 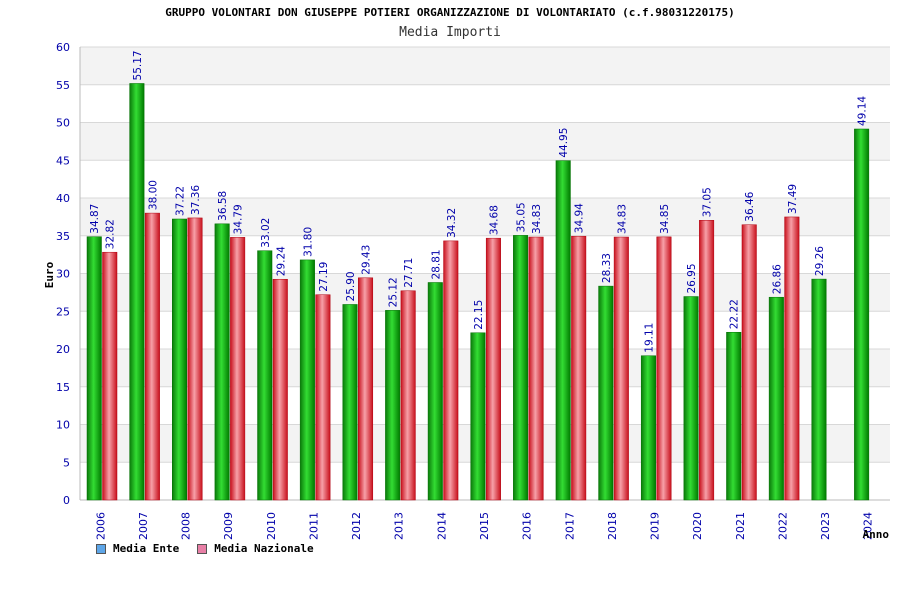 What do you see at coordinates (356, 526) in the screenshot?
I see `x-tick-label-2012: 2012` at bounding box center [356, 526].